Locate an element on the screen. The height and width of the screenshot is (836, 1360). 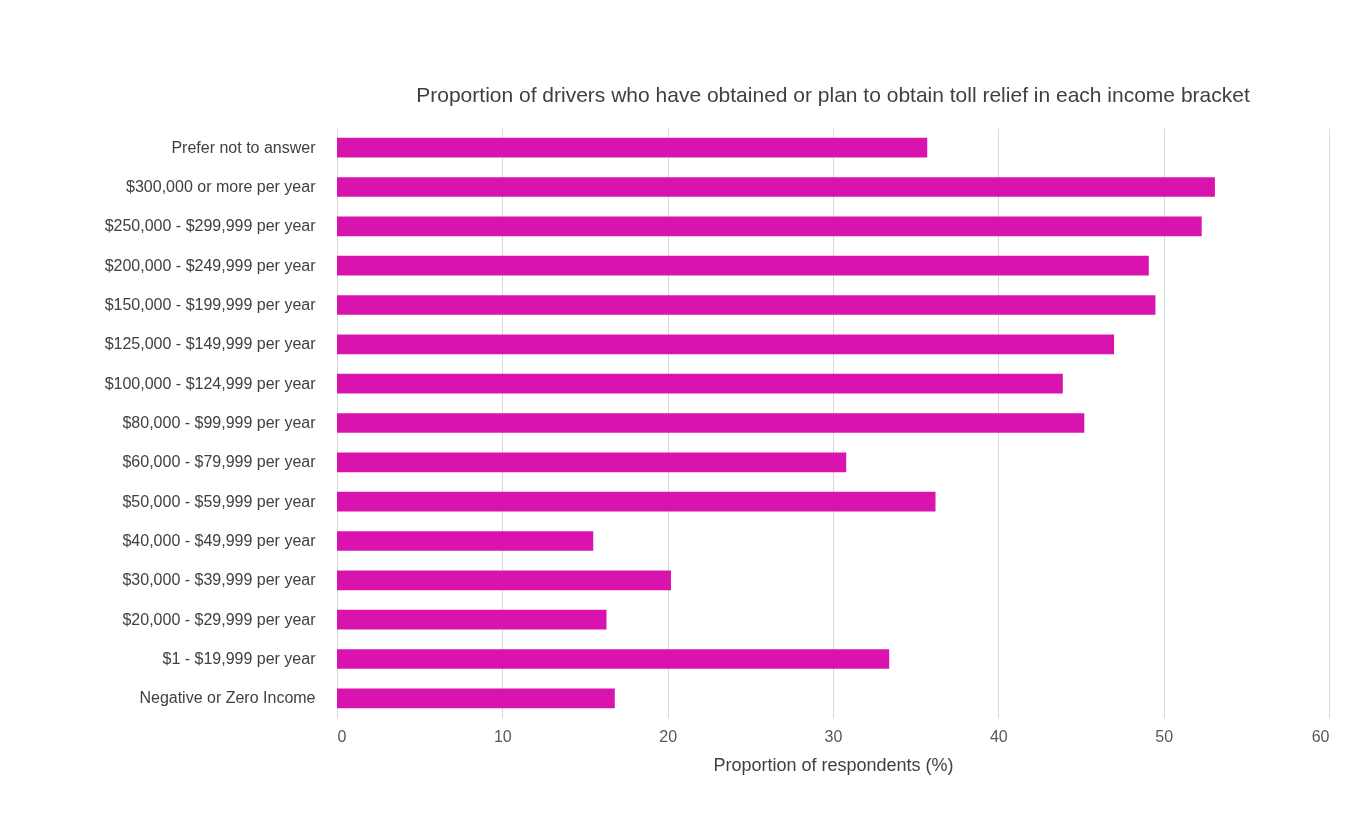
x-tick-label: 50 is located at coordinates (1164, 736).